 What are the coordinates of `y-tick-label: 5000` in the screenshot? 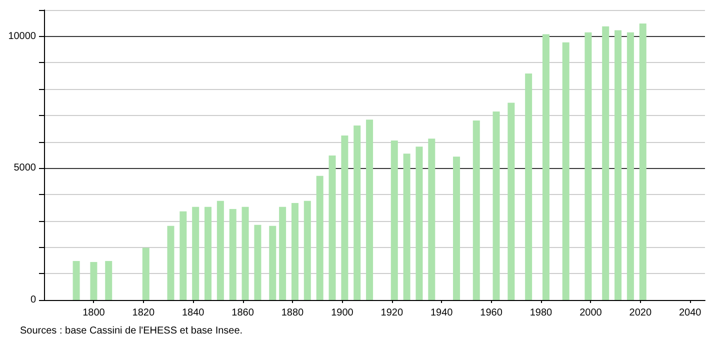 It's located at (25, 168).